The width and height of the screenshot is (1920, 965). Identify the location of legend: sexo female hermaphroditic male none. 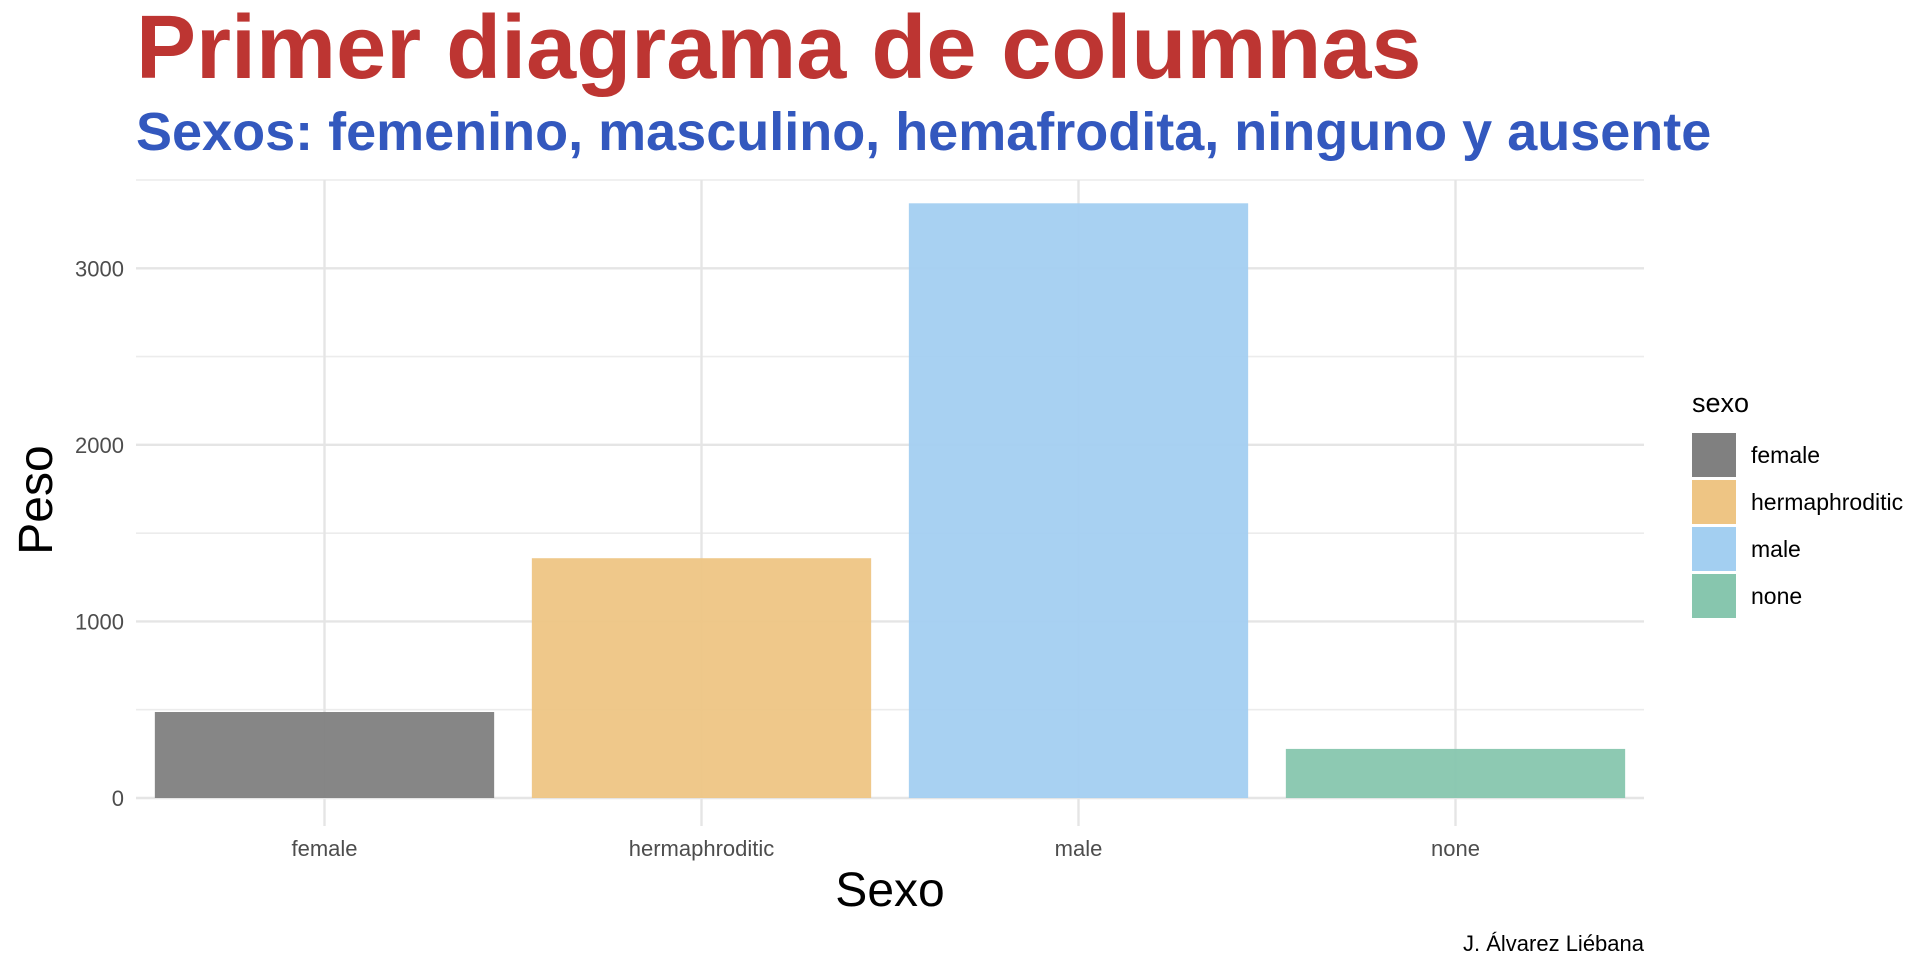
(1797, 503).